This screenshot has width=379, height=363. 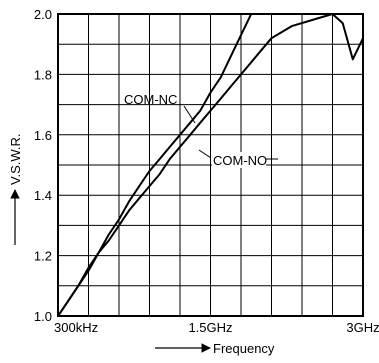 What do you see at coordinates (189, 114) in the screenshot?
I see `annotation-com-nc-leader` at bounding box center [189, 114].